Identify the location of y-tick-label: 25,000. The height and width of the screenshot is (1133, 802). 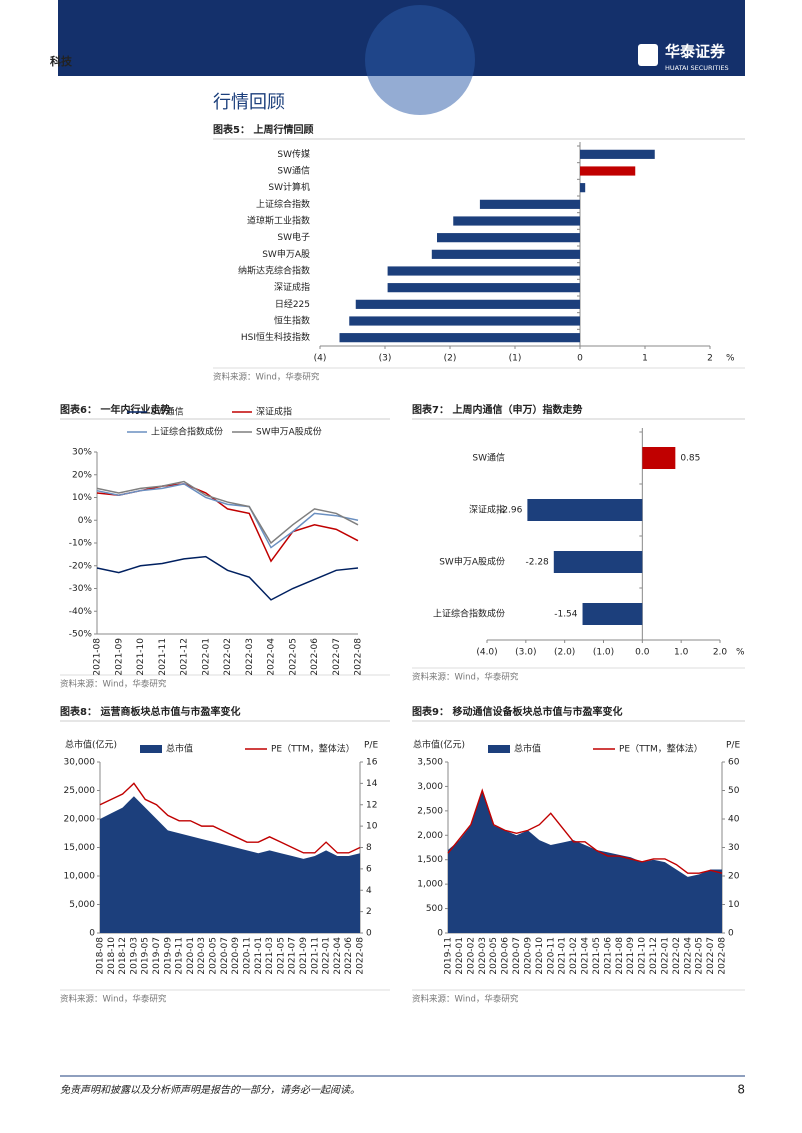
(80, 791).